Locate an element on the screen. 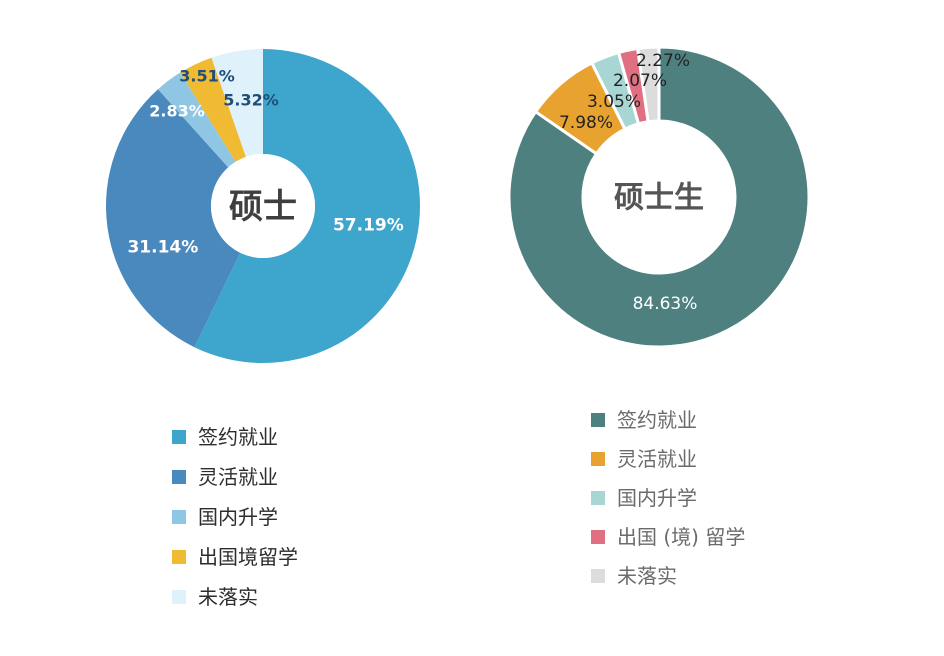 This screenshot has width=944, height=656. chart-1-center-label: 硕士生 is located at coordinates (659, 198).